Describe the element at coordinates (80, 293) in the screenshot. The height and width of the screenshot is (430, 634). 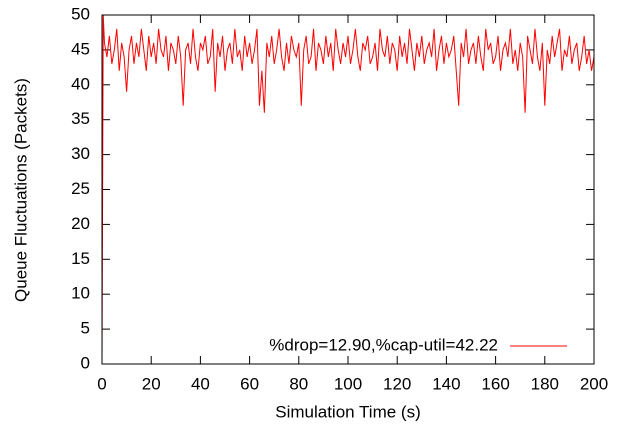
I see `y-tick-label: 10` at that location.